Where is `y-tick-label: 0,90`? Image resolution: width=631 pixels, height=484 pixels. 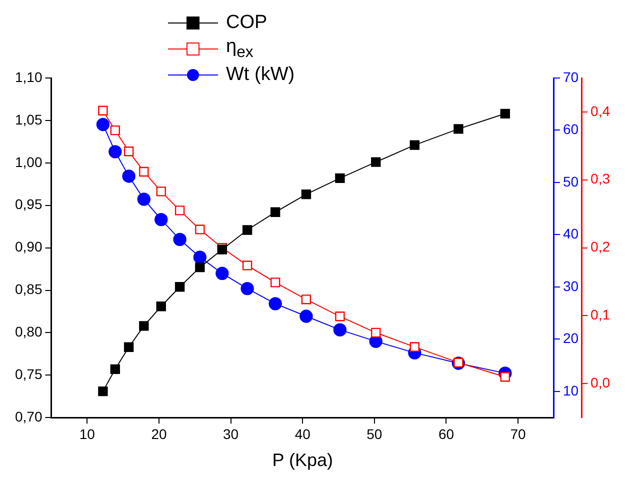
y-tick-label: 0,90 is located at coordinates (28, 246).